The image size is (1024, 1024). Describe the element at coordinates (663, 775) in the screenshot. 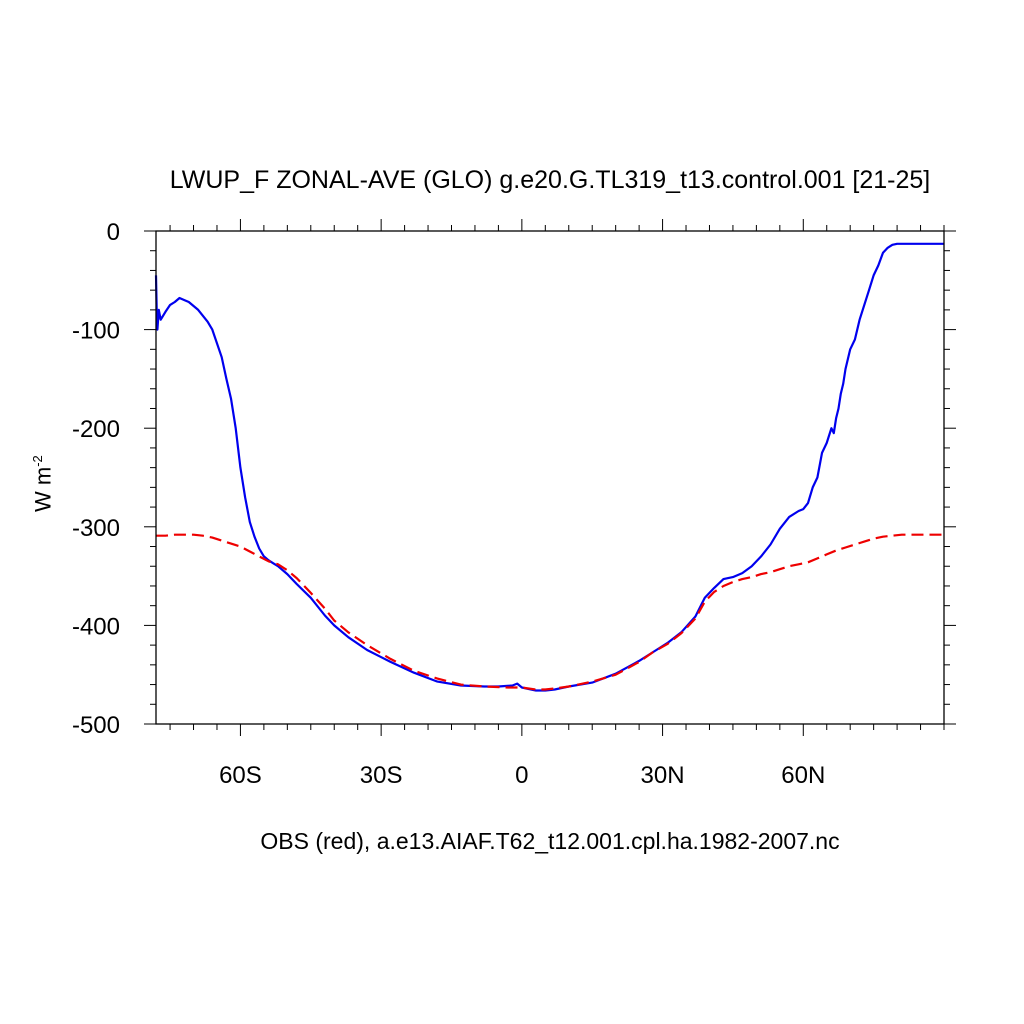

I see `x-tick-label: 30N` at that location.